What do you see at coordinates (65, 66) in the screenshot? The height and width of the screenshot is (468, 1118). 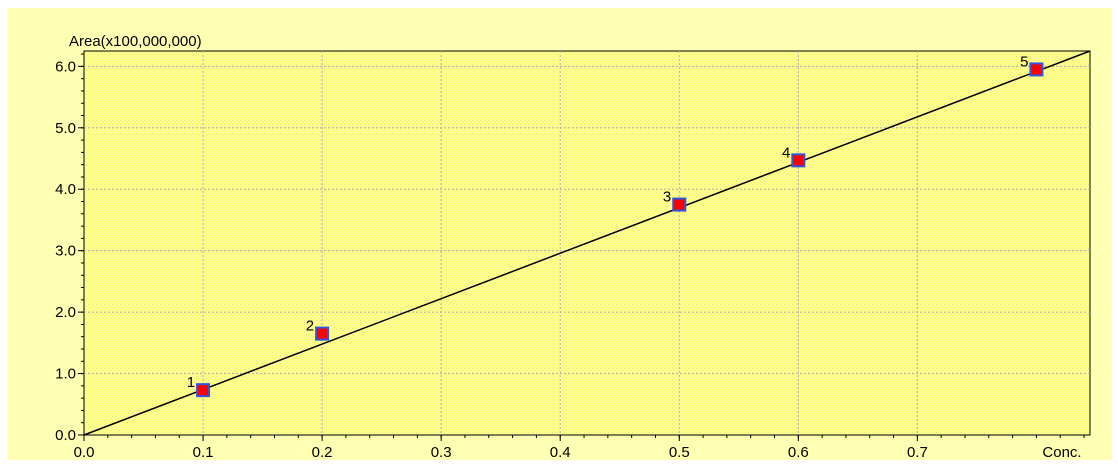 I see `y-tick-label: 6.0` at bounding box center [65, 66].